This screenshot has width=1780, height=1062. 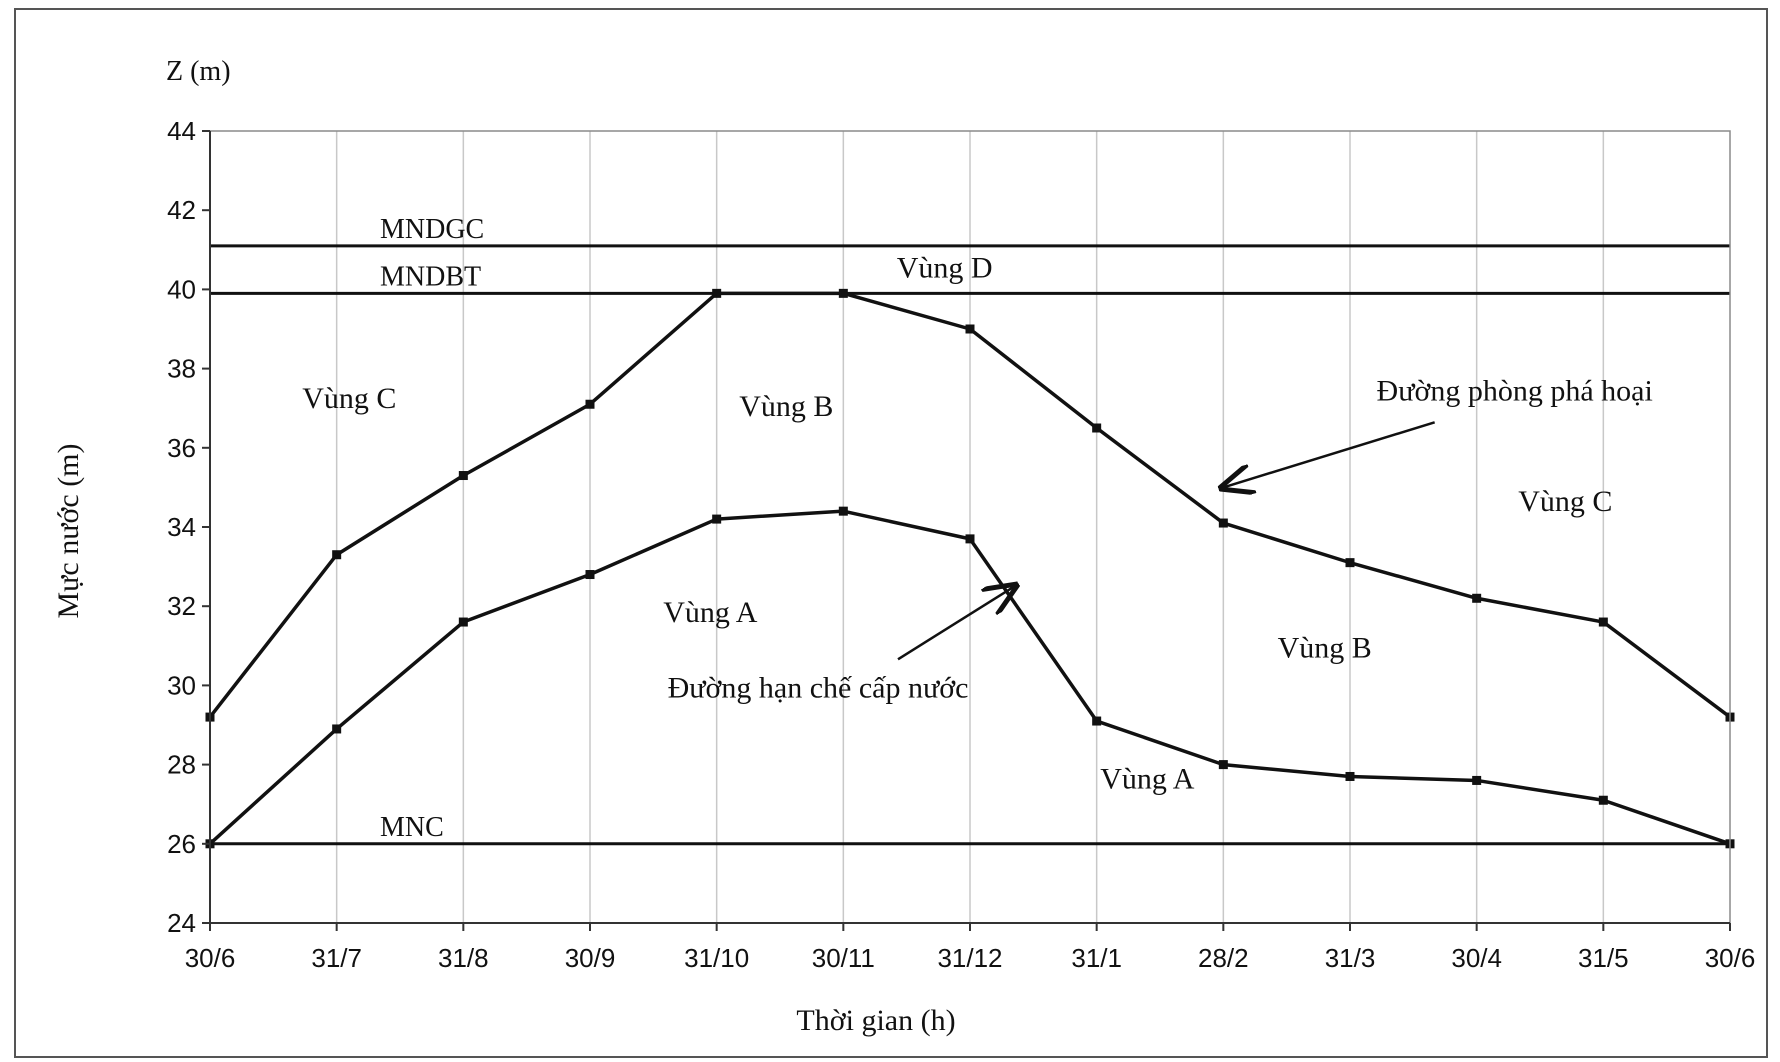 What do you see at coordinates (181, 369) in the screenshot?
I see `y-tick-label: 38` at bounding box center [181, 369].